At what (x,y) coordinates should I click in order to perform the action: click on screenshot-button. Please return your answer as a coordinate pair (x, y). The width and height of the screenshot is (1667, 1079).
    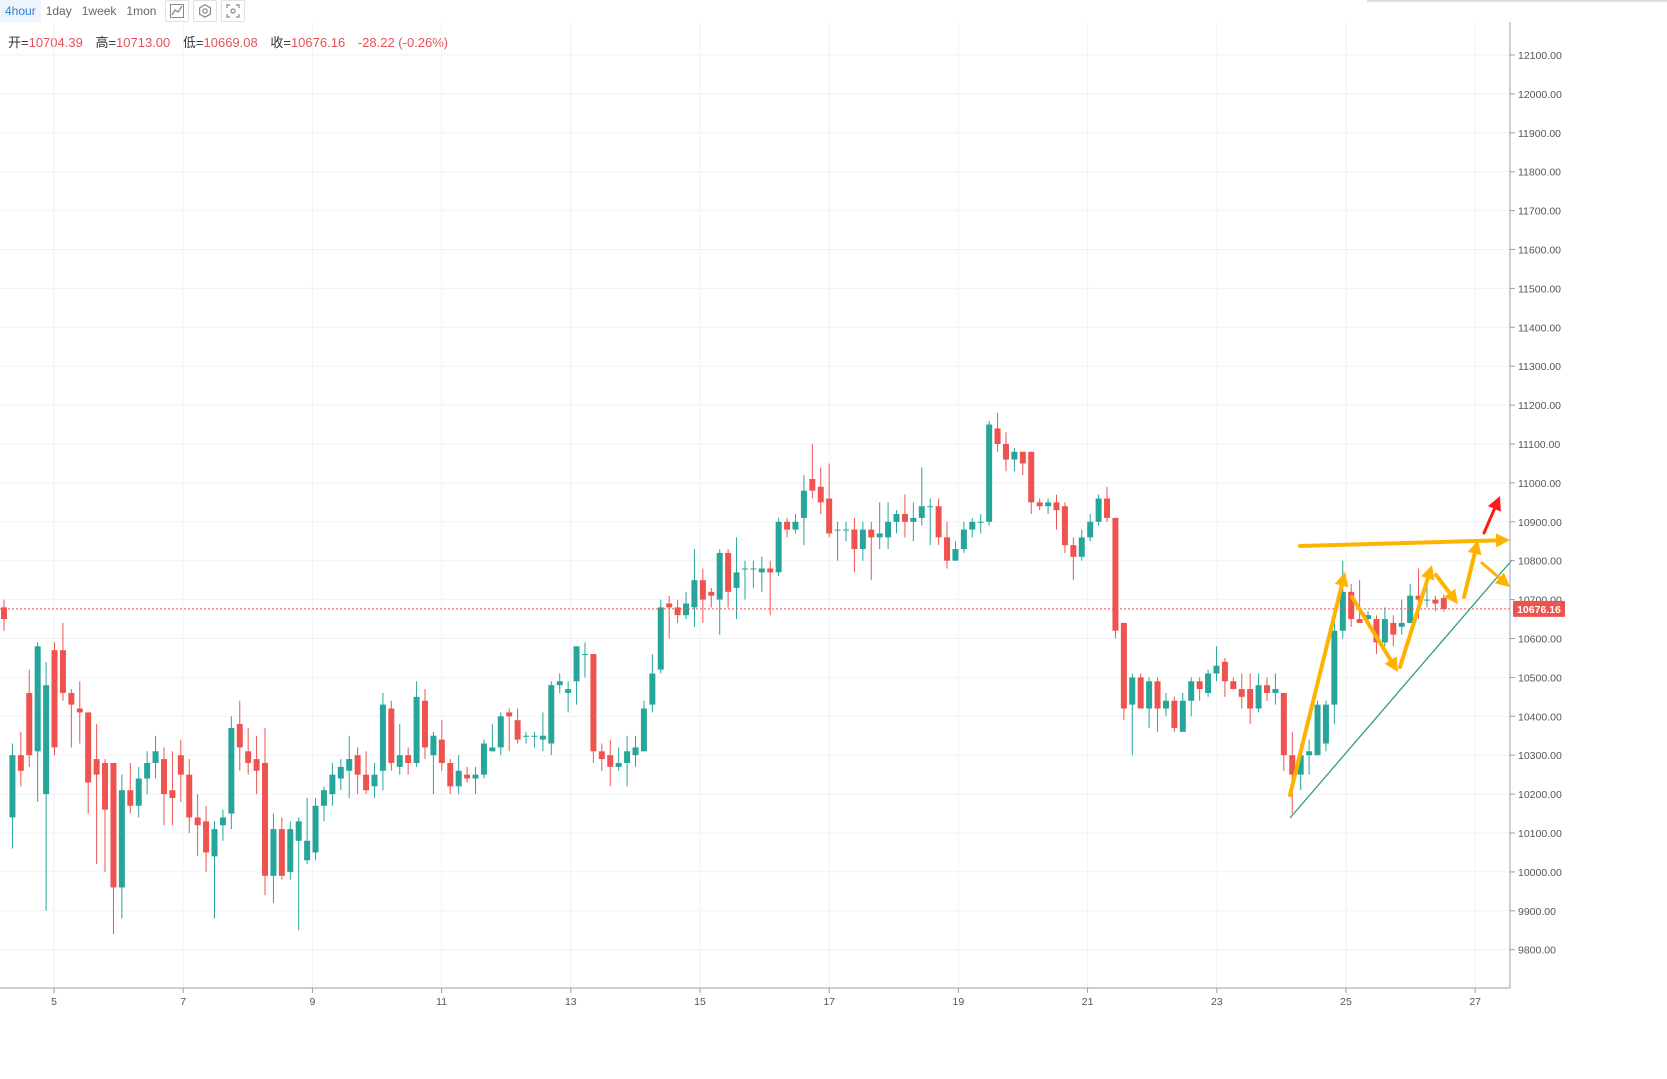
    Looking at the image, I should click on (233, 11).